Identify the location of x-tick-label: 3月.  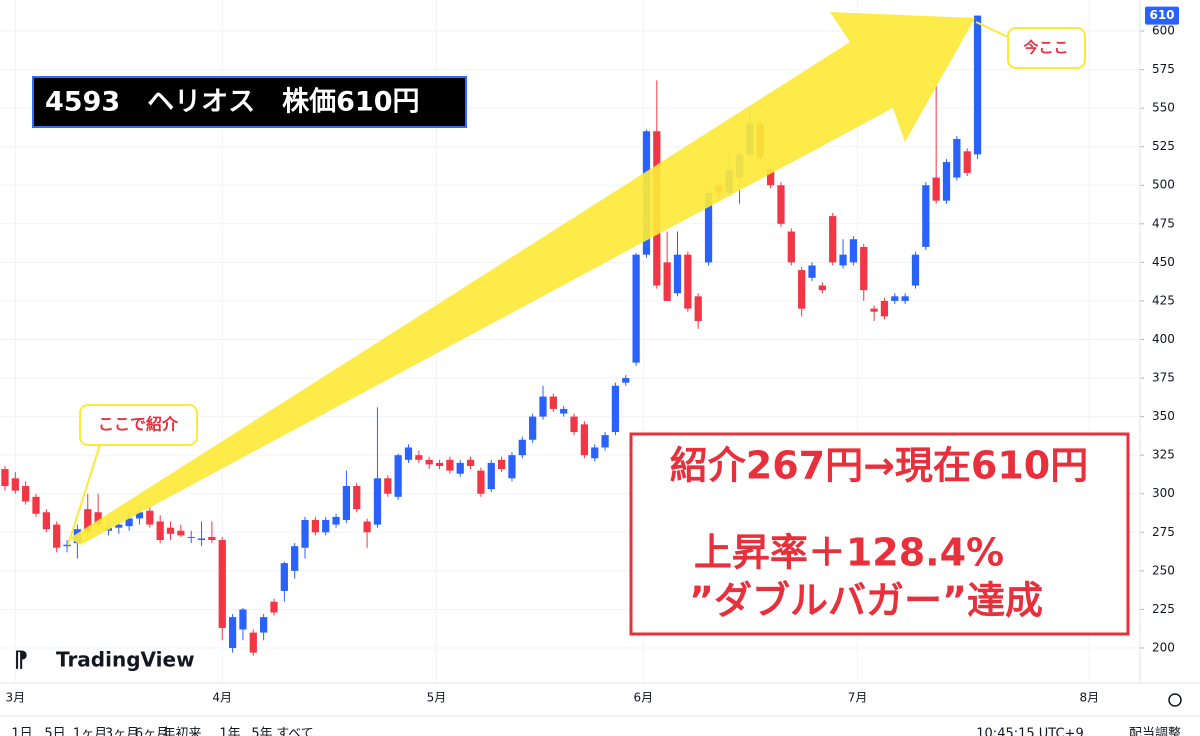
(15, 698).